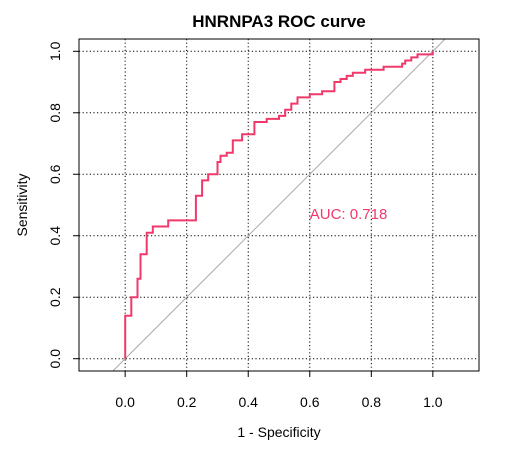 The width and height of the screenshot is (520, 451). I want to click on chart-title: HNRNPA3 ROC curve, so click(279, 21).